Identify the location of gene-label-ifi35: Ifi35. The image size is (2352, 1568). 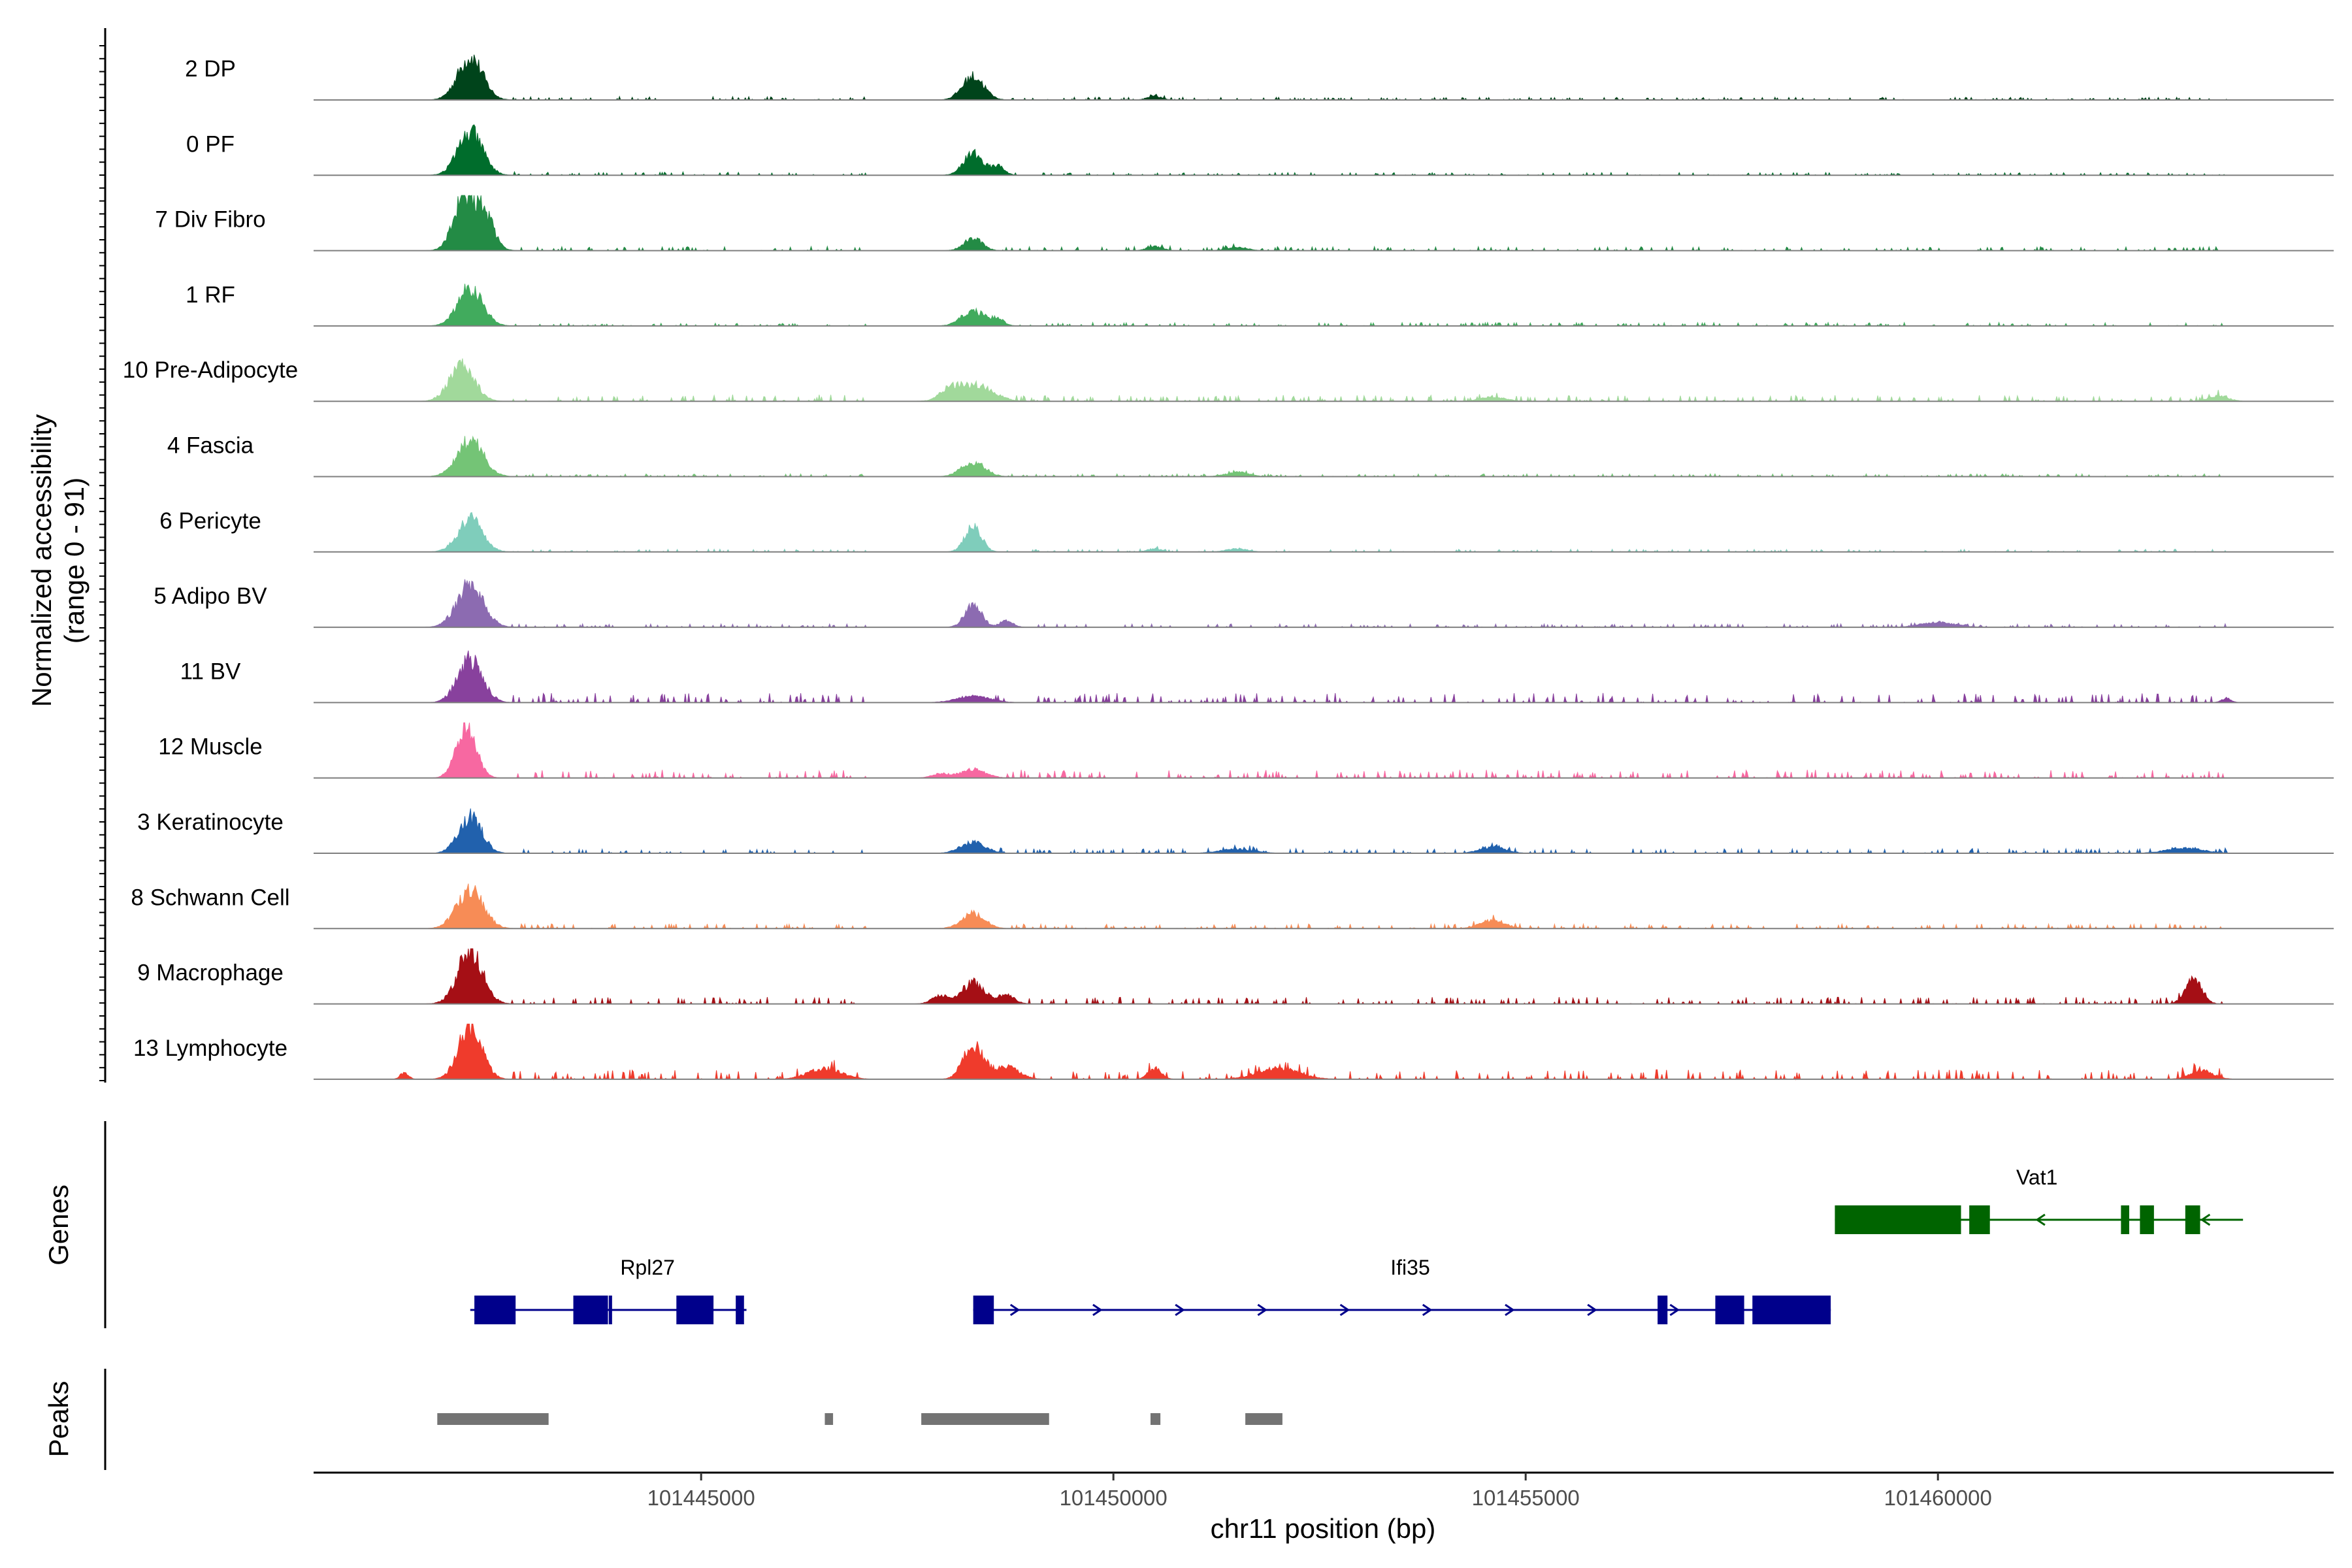
(1409, 1267).